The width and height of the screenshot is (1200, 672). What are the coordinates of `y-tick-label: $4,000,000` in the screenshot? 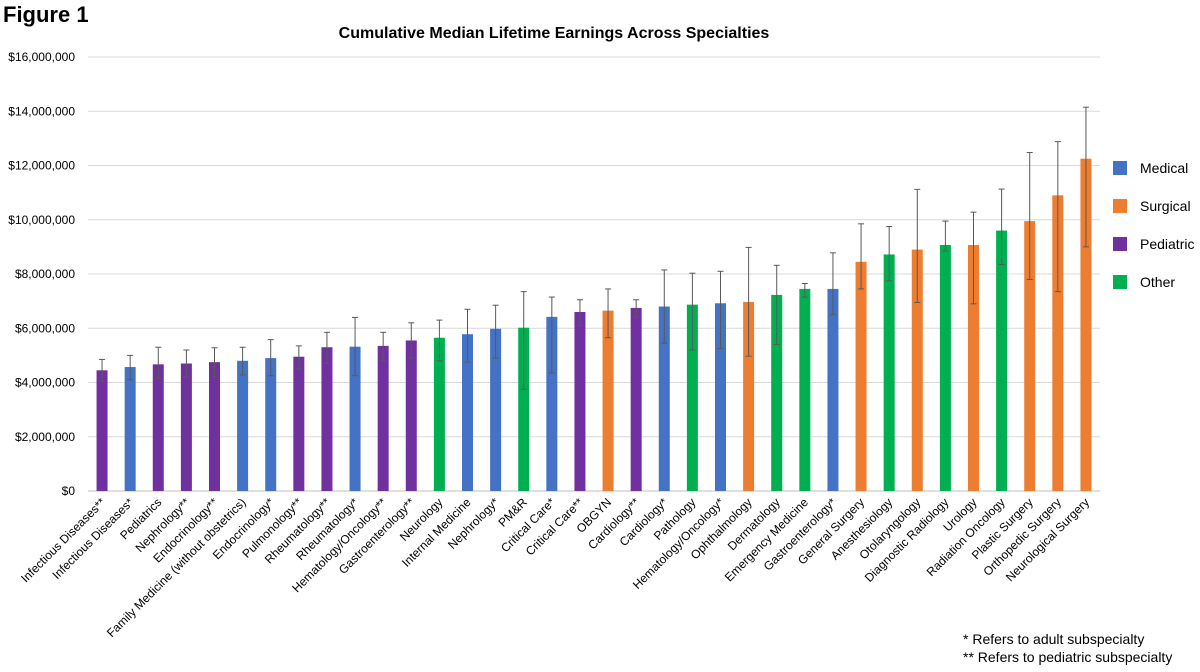 It's located at (45, 383).